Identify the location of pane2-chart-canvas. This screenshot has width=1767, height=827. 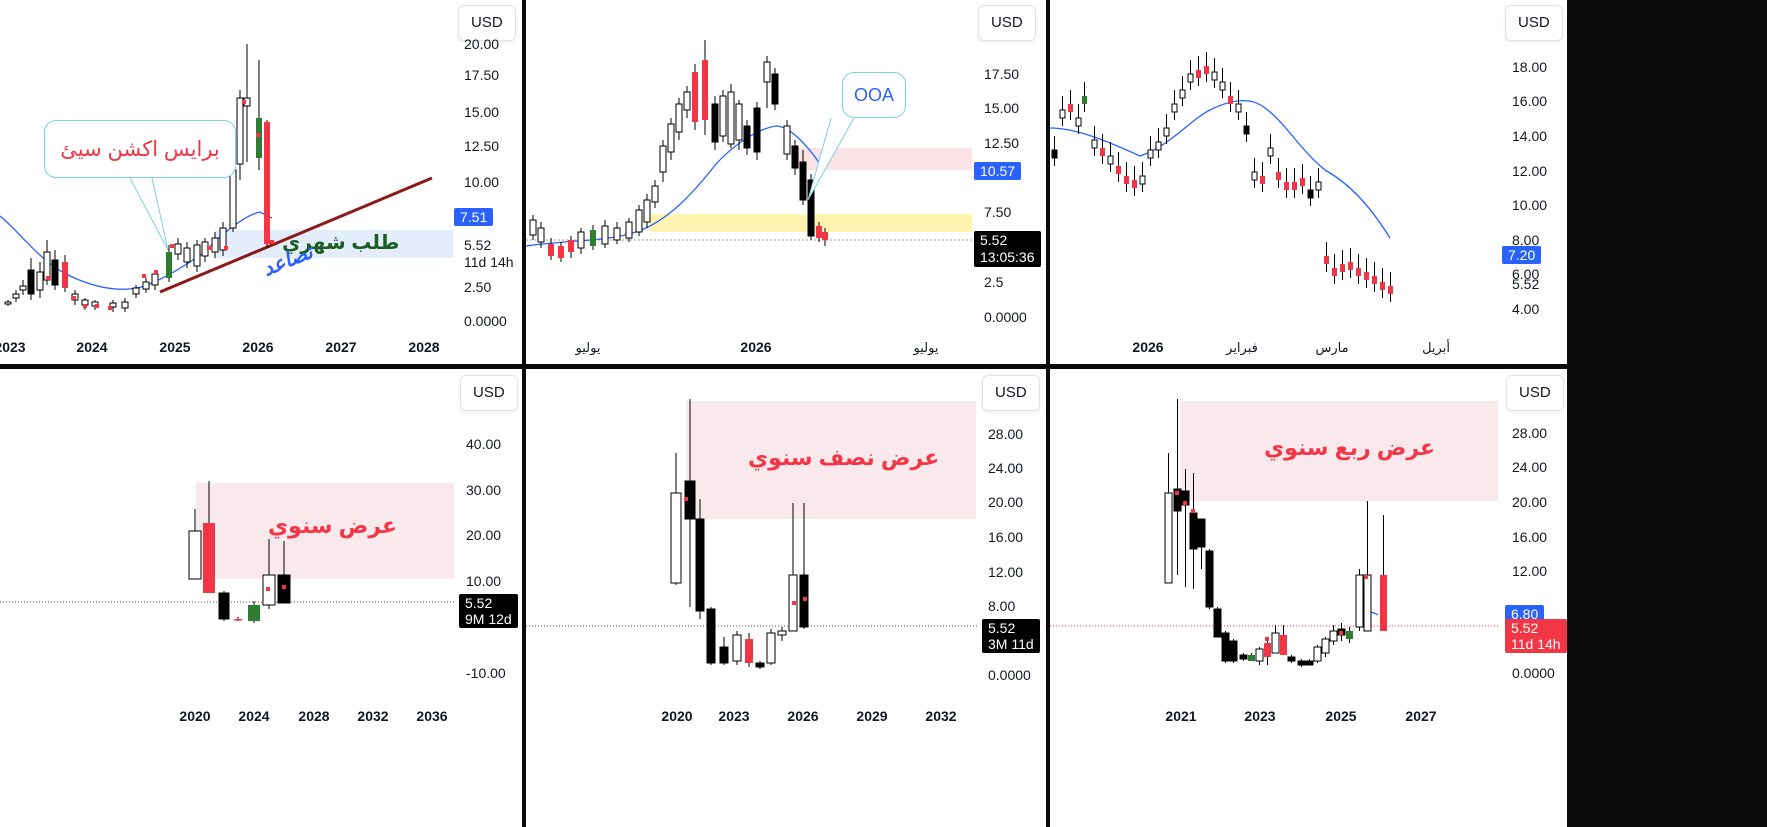
(786, 182).